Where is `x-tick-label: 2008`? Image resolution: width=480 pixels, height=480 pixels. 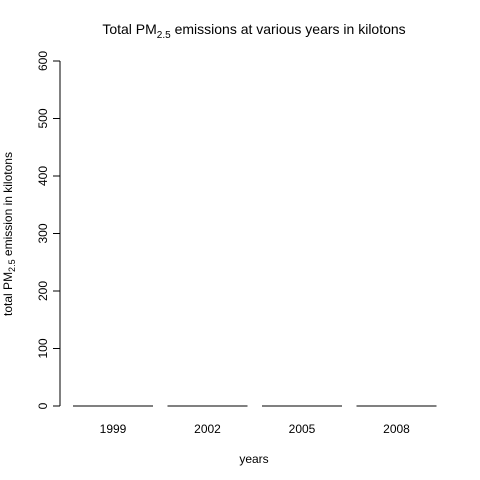
x-tick-label: 2008 is located at coordinates (396, 429).